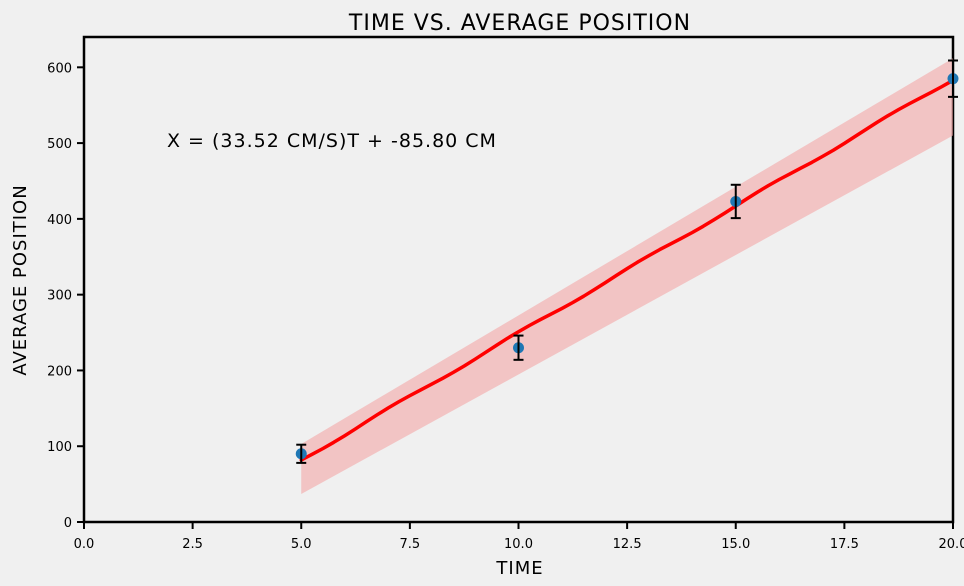 The height and width of the screenshot is (586, 964). Describe the element at coordinates (627, 544) in the screenshot. I see `x-tick-label: 12.5` at that location.